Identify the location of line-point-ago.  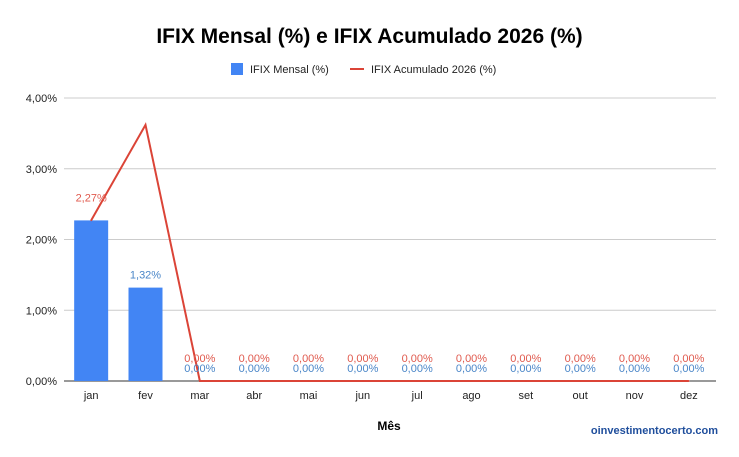
(471, 381).